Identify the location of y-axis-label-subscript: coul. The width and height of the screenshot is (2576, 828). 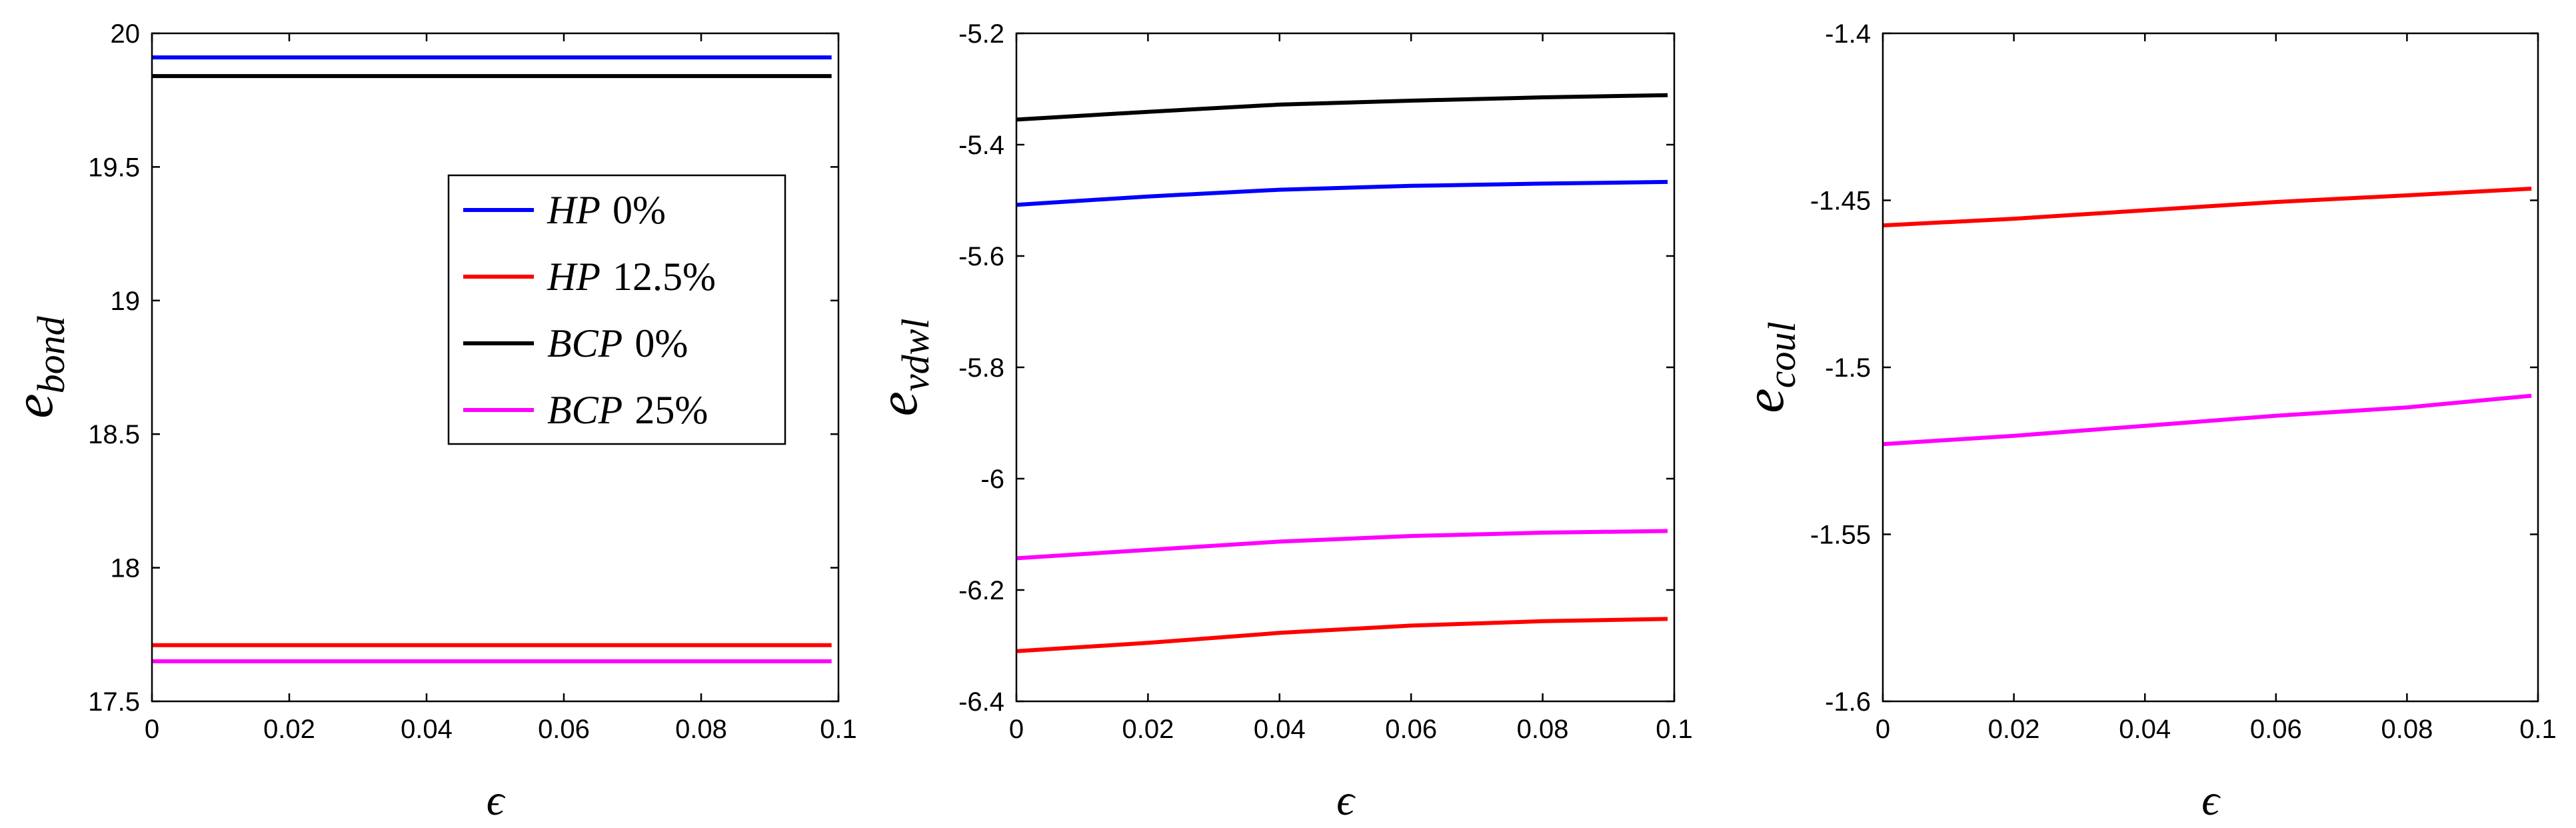
(1782, 354).